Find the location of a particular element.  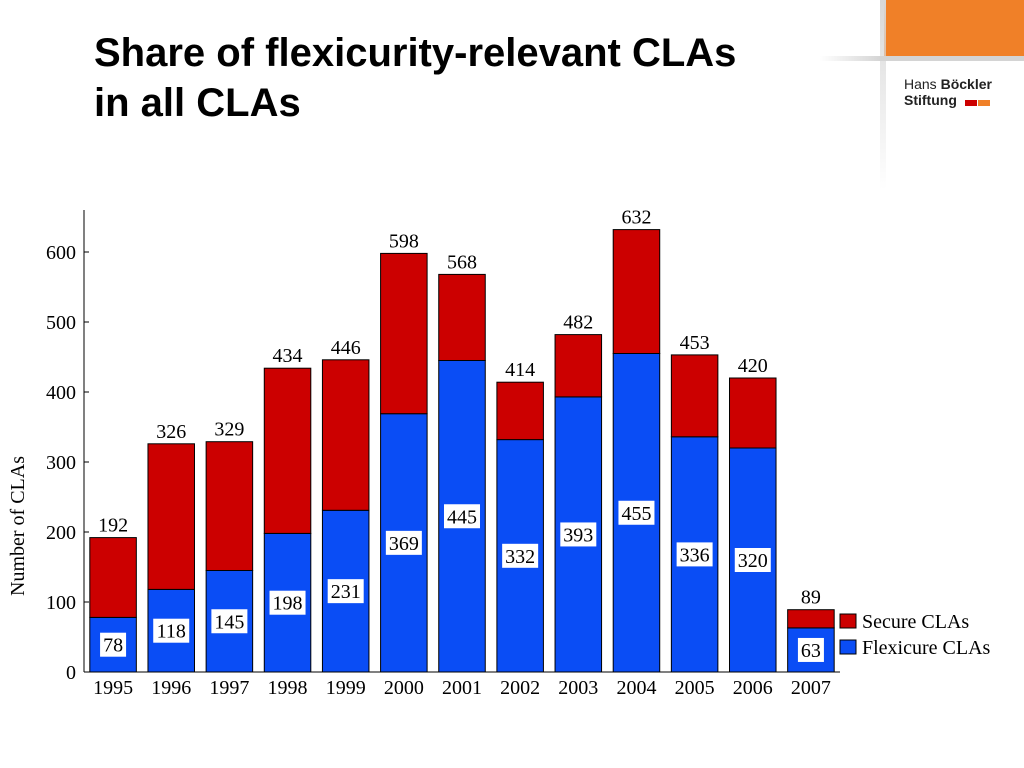

flexicure-value-label: 369 is located at coordinates (404, 544).